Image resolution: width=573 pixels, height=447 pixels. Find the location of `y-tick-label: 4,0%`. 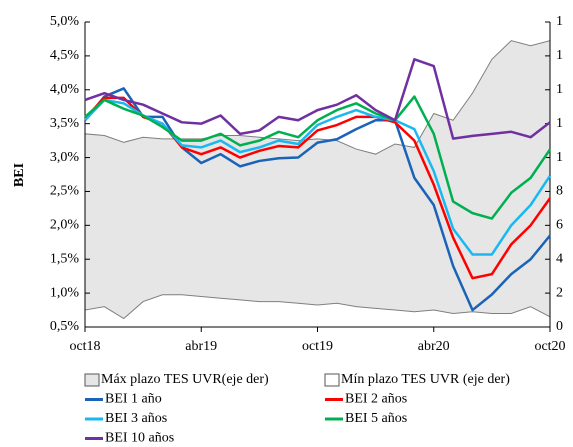

y-tick-label: 4,0% is located at coordinates (65, 89).